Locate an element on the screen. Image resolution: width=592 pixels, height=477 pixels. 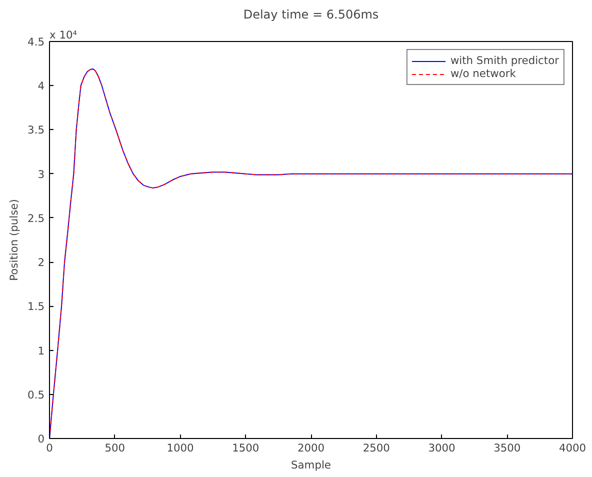
annotation: x 10⁴ is located at coordinates (64, 35).